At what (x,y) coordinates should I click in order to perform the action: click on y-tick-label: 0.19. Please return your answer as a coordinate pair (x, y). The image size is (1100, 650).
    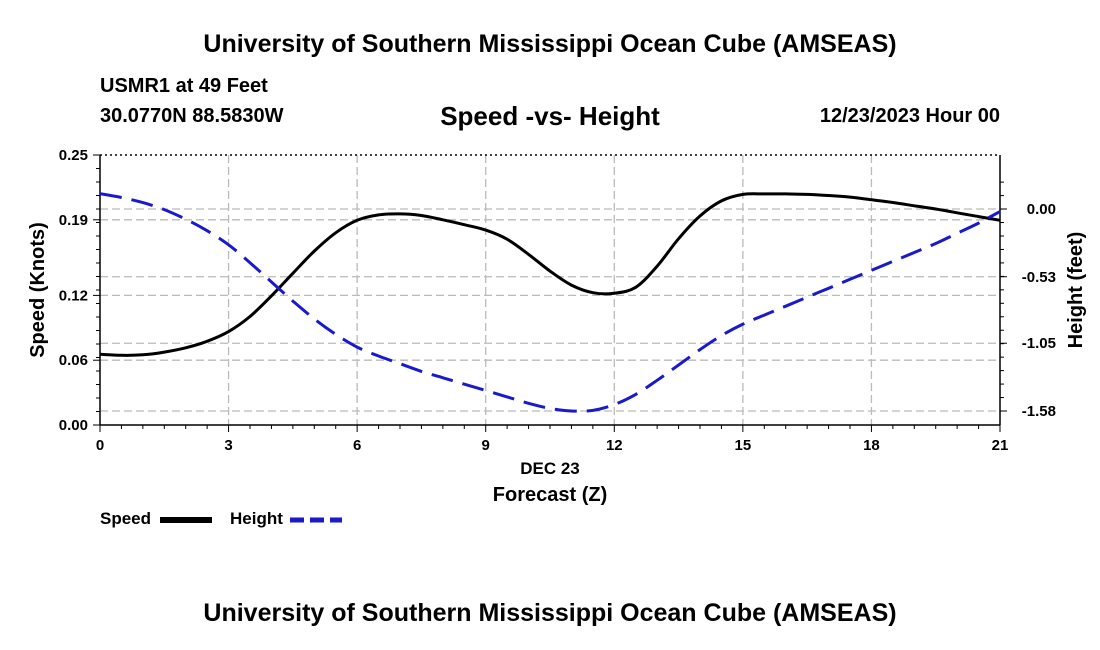
    Looking at the image, I should click on (73, 220).